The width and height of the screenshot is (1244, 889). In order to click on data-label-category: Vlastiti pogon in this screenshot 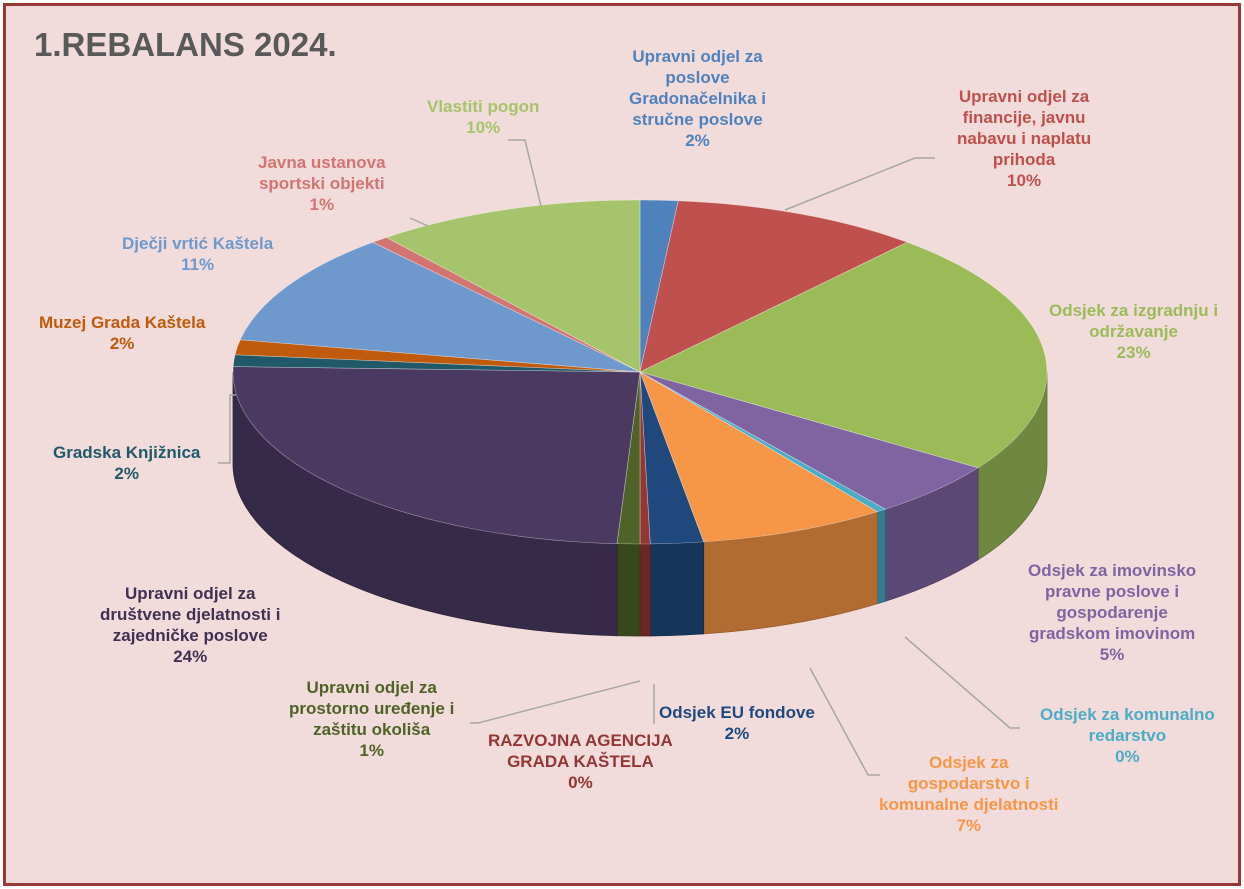, I will do `click(483, 106)`.